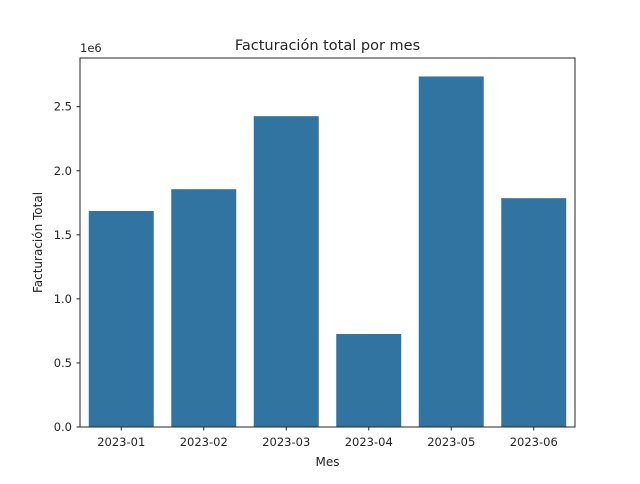 This screenshot has height=484, width=640. What do you see at coordinates (63, 107) in the screenshot?
I see `y-tick-label: 2.5` at bounding box center [63, 107].